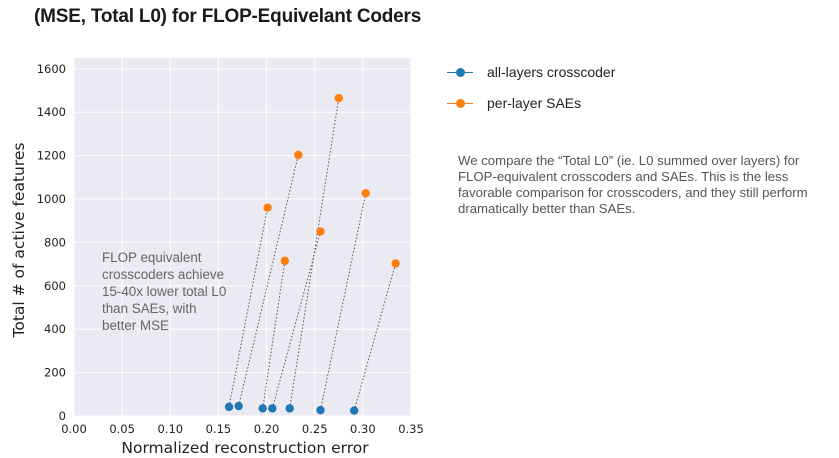 This screenshot has width=839, height=458. Describe the element at coordinates (460, 103) in the screenshot. I see `legend-swatch-orange` at that location.